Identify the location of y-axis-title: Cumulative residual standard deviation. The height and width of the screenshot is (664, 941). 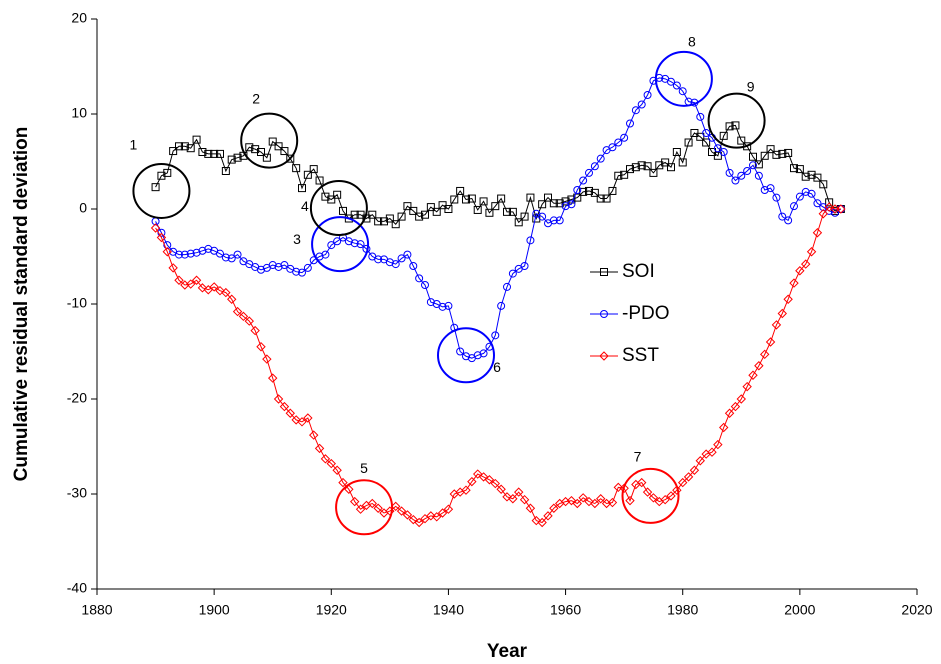
(21, 304).